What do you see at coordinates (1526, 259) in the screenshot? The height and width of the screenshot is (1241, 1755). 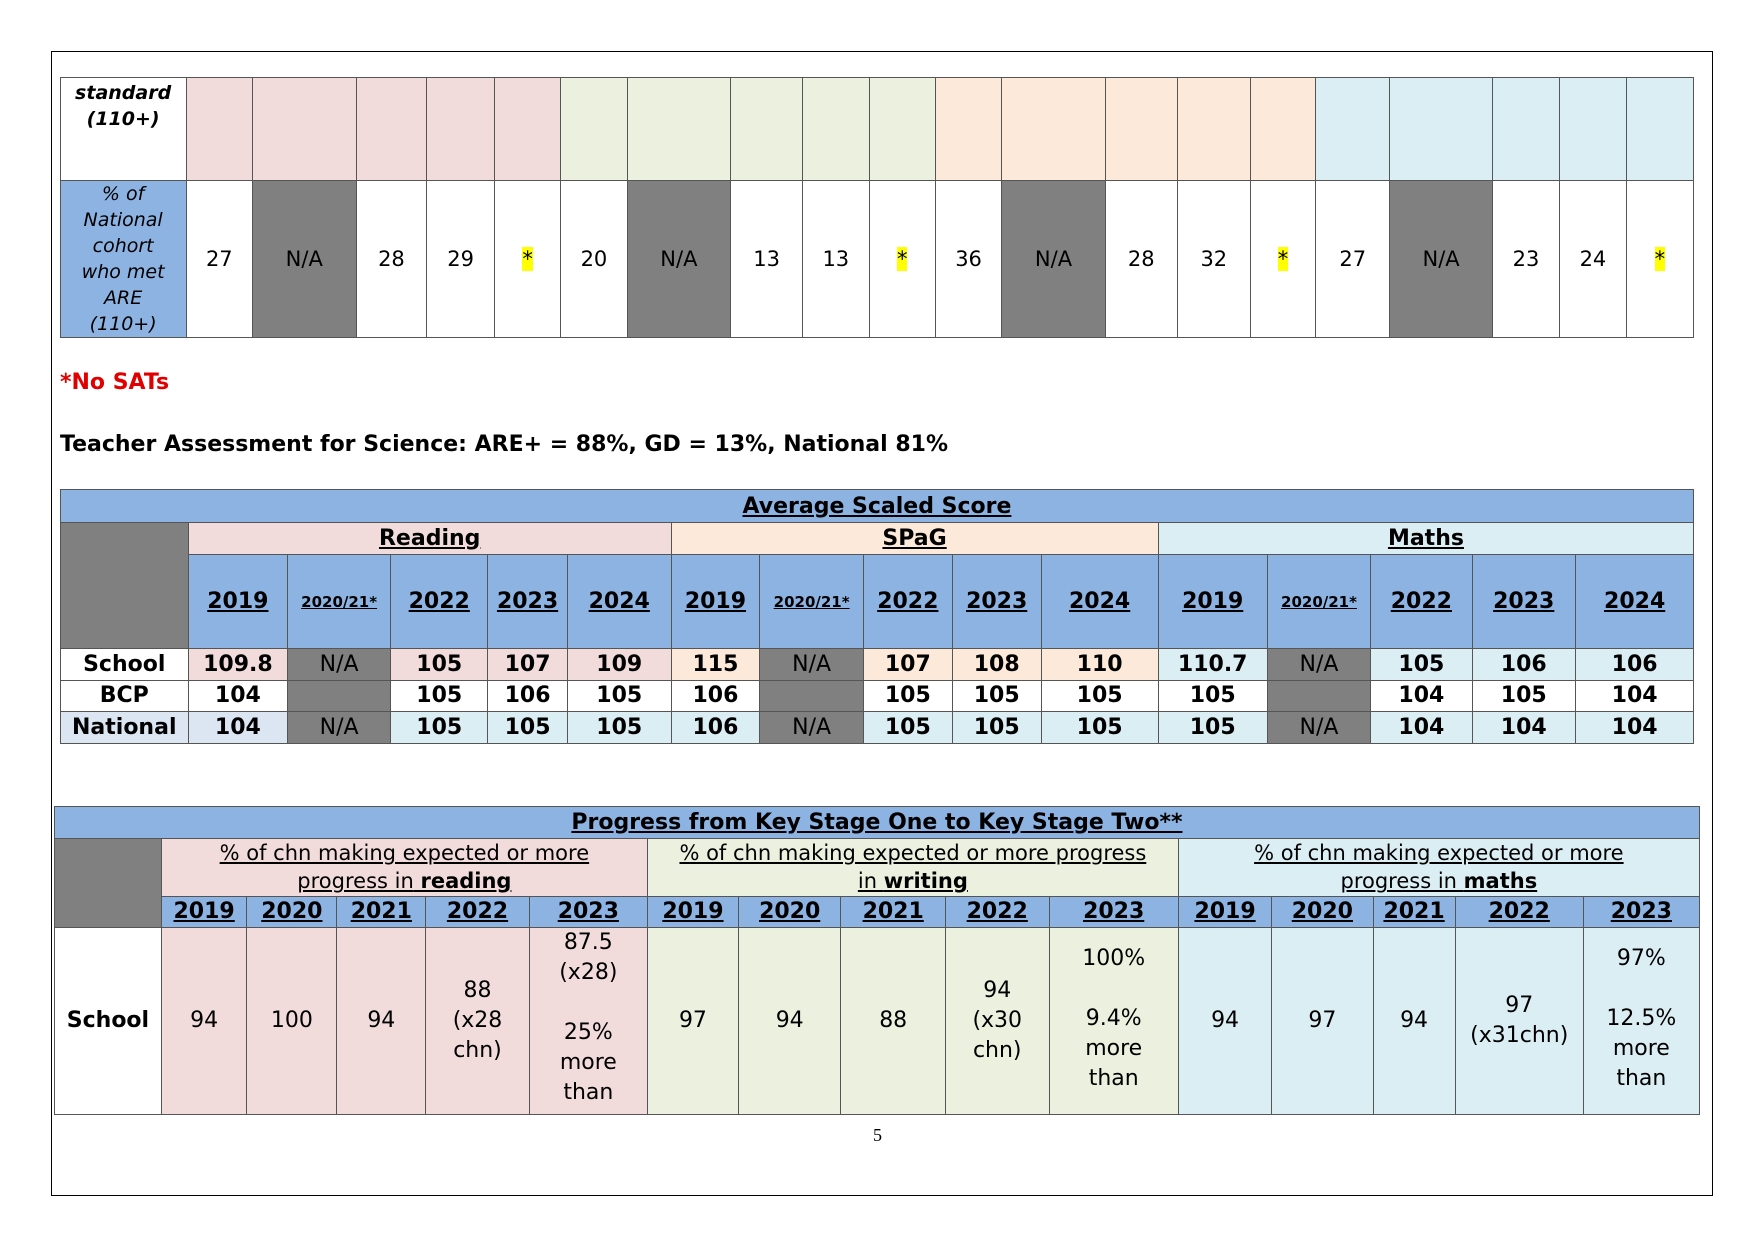 I see `value: 23` at bounding box center [1526, 259].